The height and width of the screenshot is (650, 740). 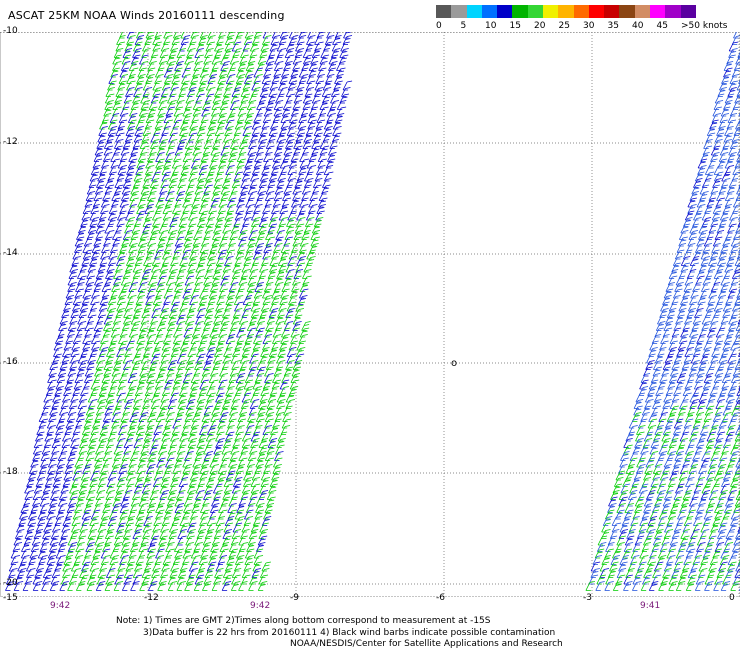 What do you see at coordinates (566, 11) in the screenshot?
I see `colorbar-swatches` at bounding box center [566, 11].